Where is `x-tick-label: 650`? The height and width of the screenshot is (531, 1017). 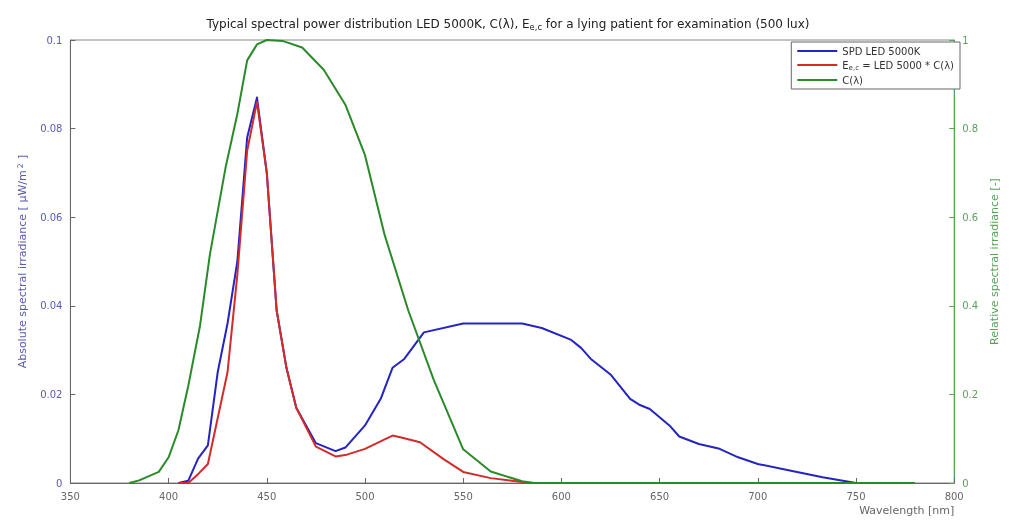 x-tick-label: 650 is located at coordinates (660, 496).